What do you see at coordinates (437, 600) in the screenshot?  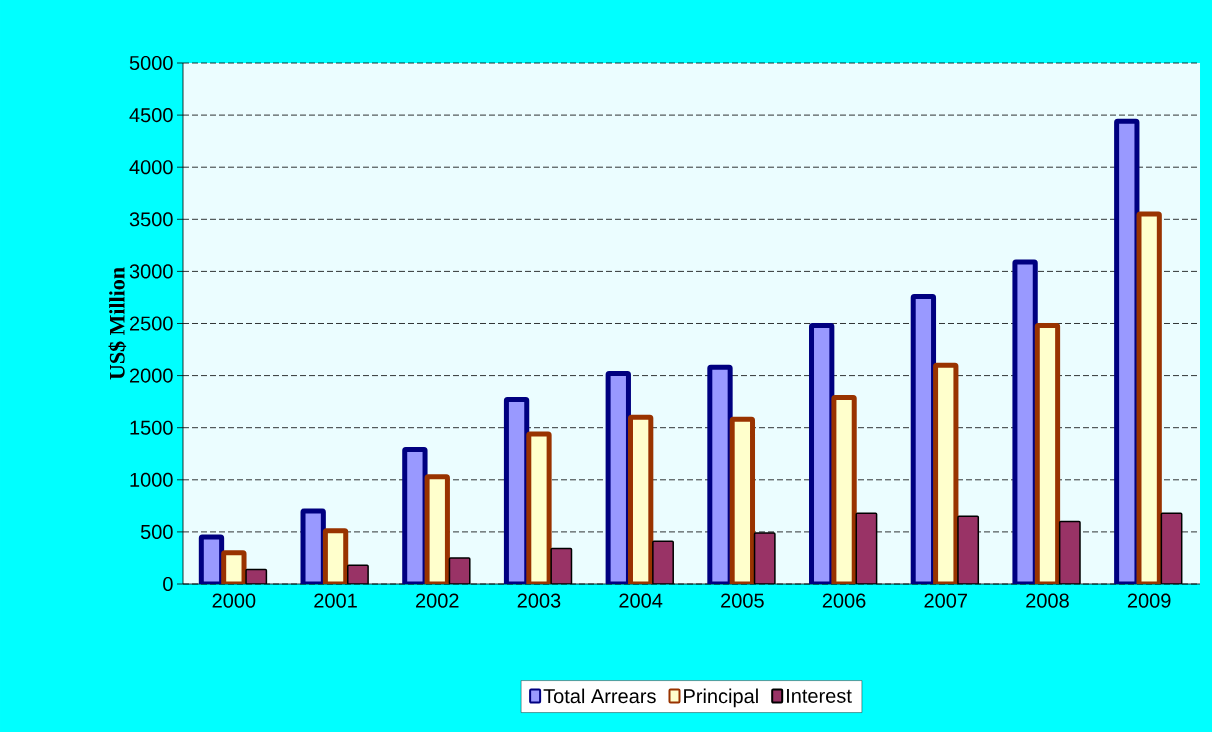 I see `x-tick-label: 2002` at bounding box center [437, 600].